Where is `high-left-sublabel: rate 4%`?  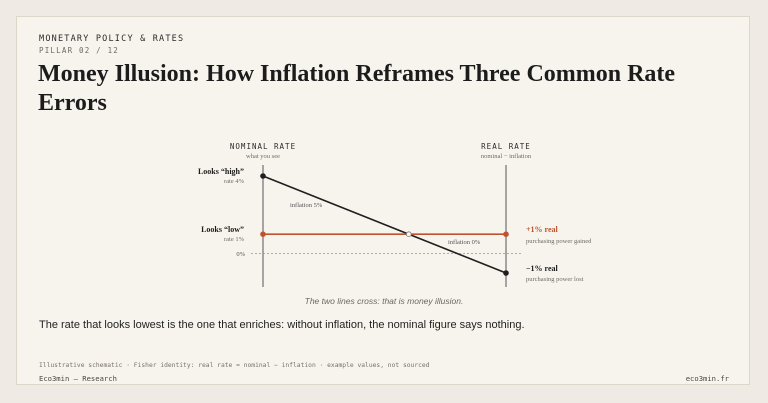 high-left-sublabel: rate 4% is located at coordinates (234, 181).